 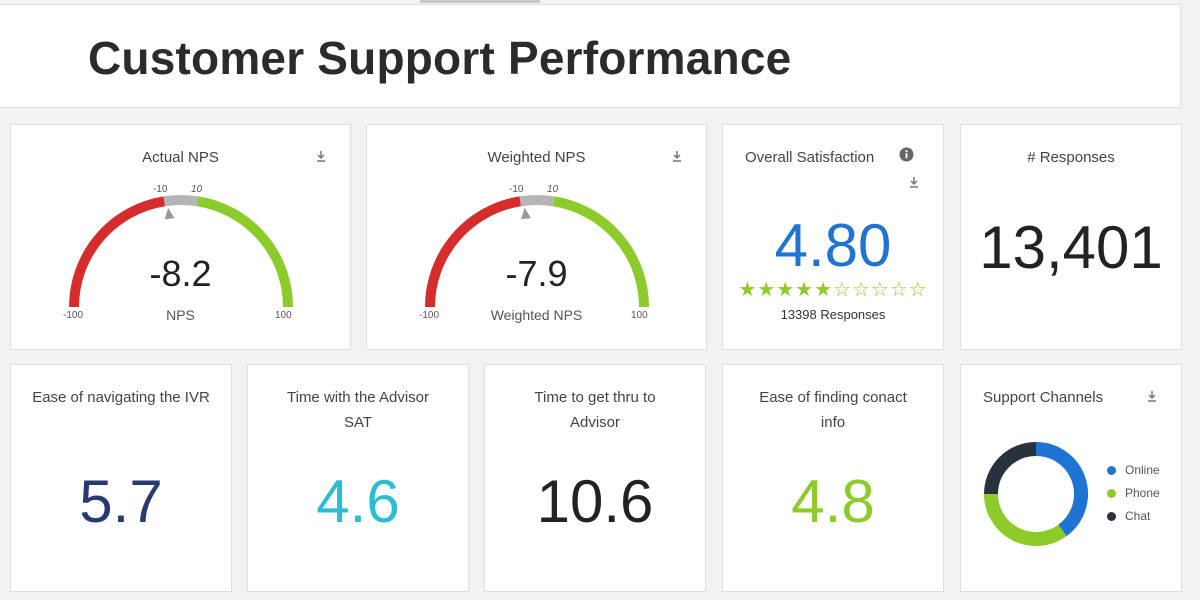 What do you see at coordinates (358, 410) in the screenshot?
I see `advisor-time-title: Time with the Advisor SAT` at bounding box center [358, 410].